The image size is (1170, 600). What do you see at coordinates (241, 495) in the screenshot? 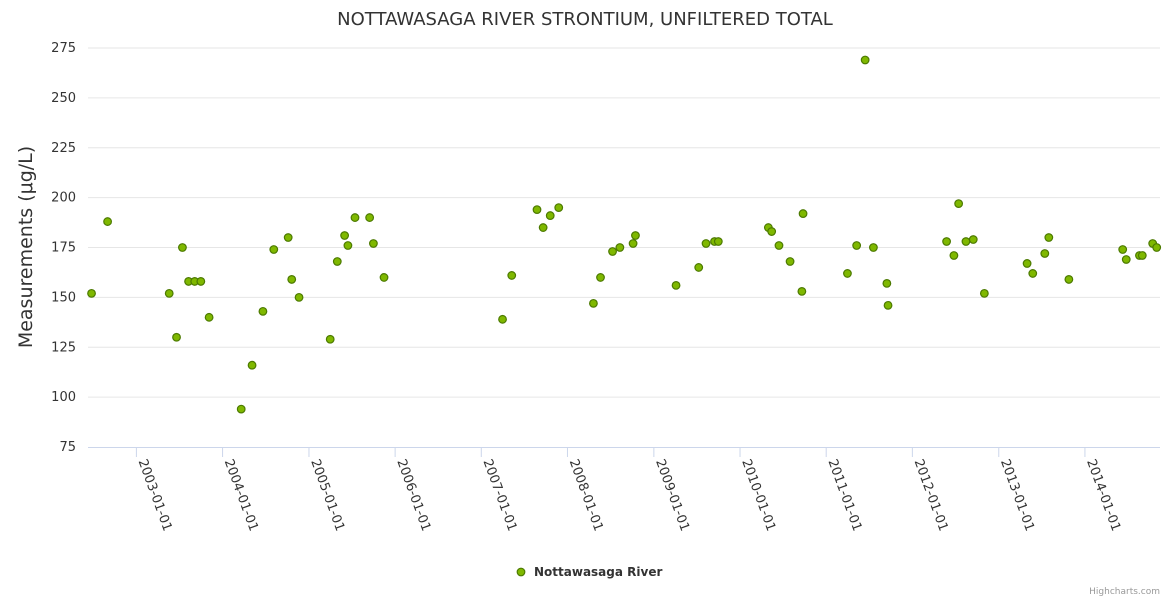
I see `x-tick-label: 2004-01-01` at bounding box center [241, 495].